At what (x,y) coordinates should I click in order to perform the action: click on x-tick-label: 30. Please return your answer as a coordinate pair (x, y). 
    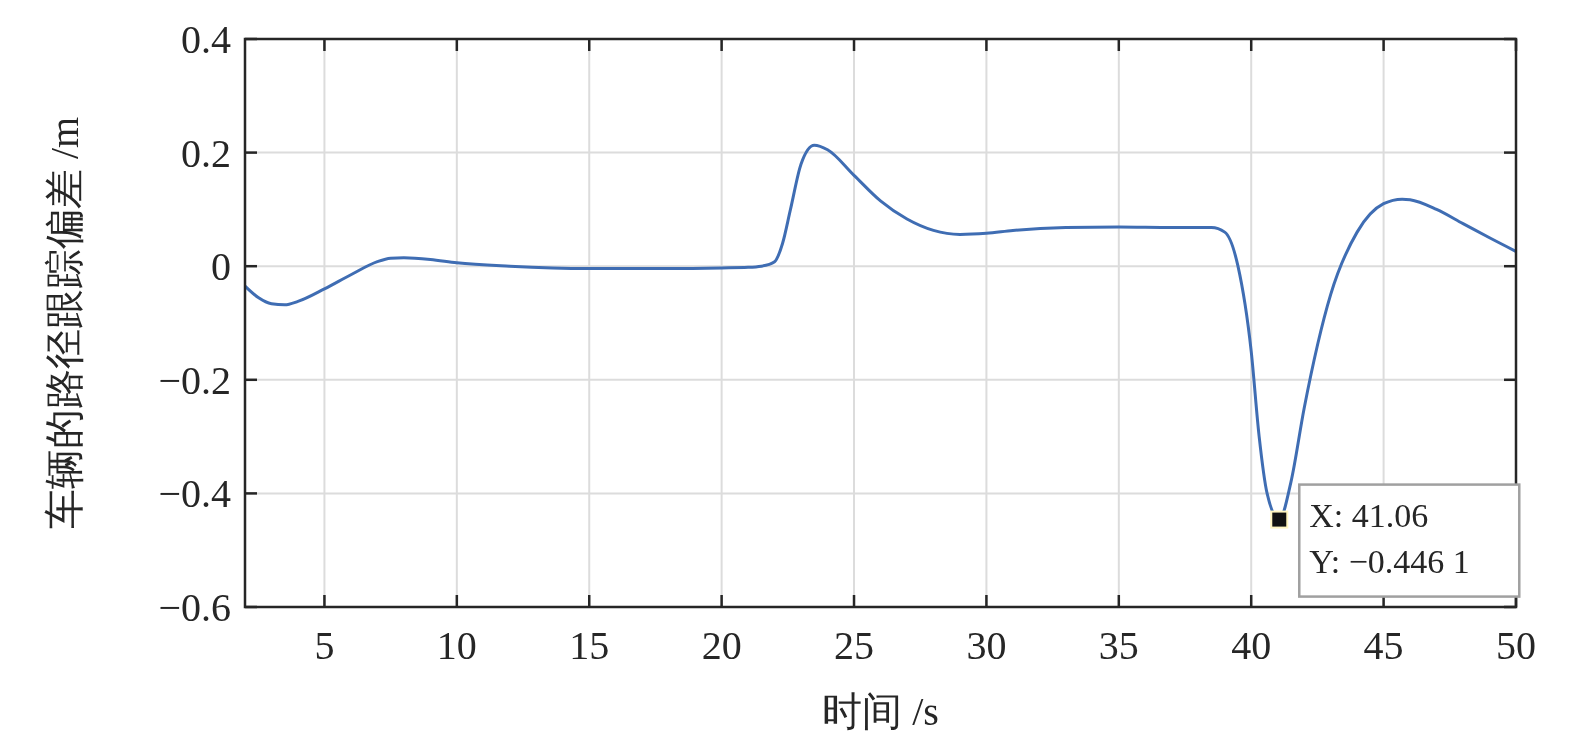
    Looking at the image, I should click on (986, 645).